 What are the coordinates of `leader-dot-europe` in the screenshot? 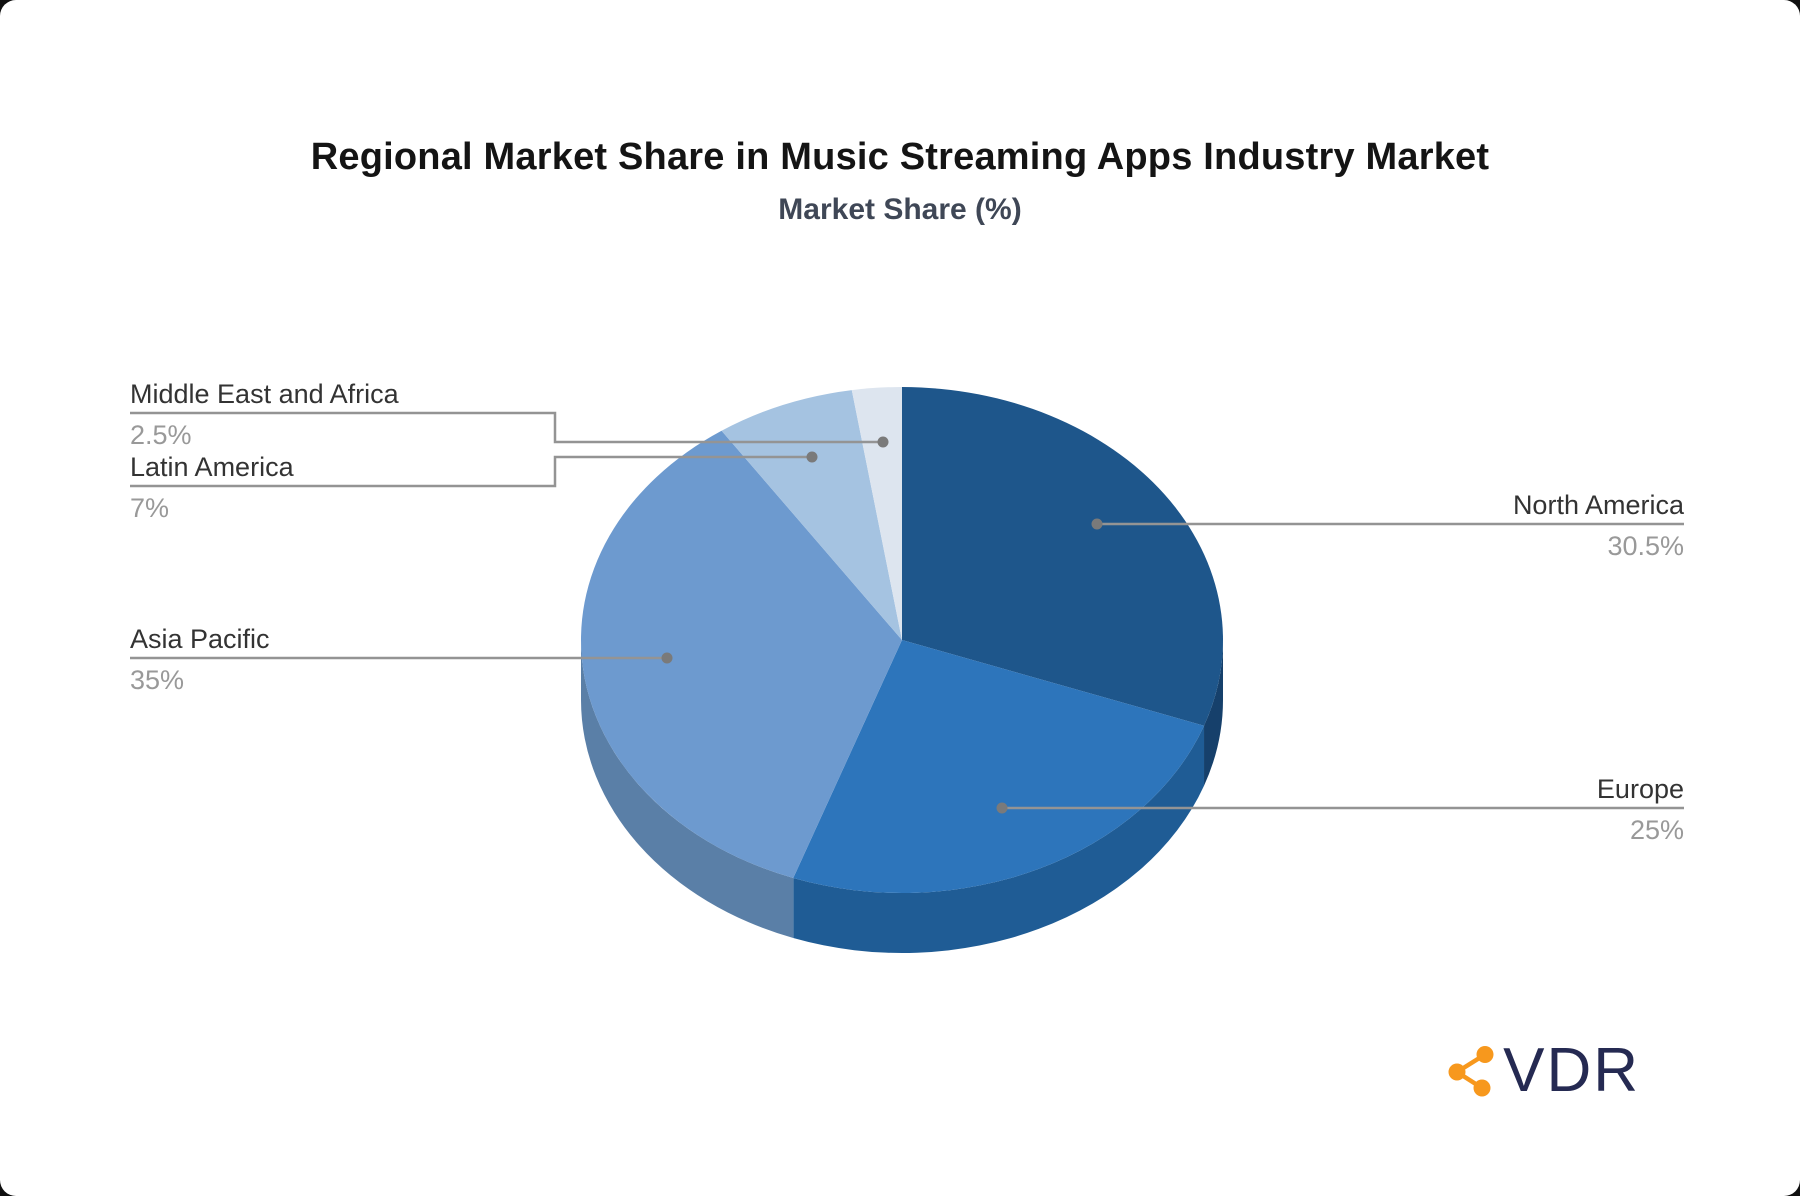 It's located at (1002, 808).